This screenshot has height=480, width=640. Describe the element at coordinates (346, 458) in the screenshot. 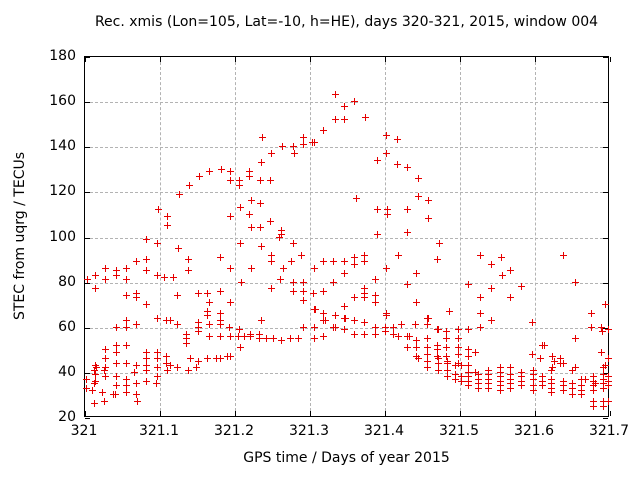

I see `x-axis-title: GPS time / Days of year 2015` at that location.